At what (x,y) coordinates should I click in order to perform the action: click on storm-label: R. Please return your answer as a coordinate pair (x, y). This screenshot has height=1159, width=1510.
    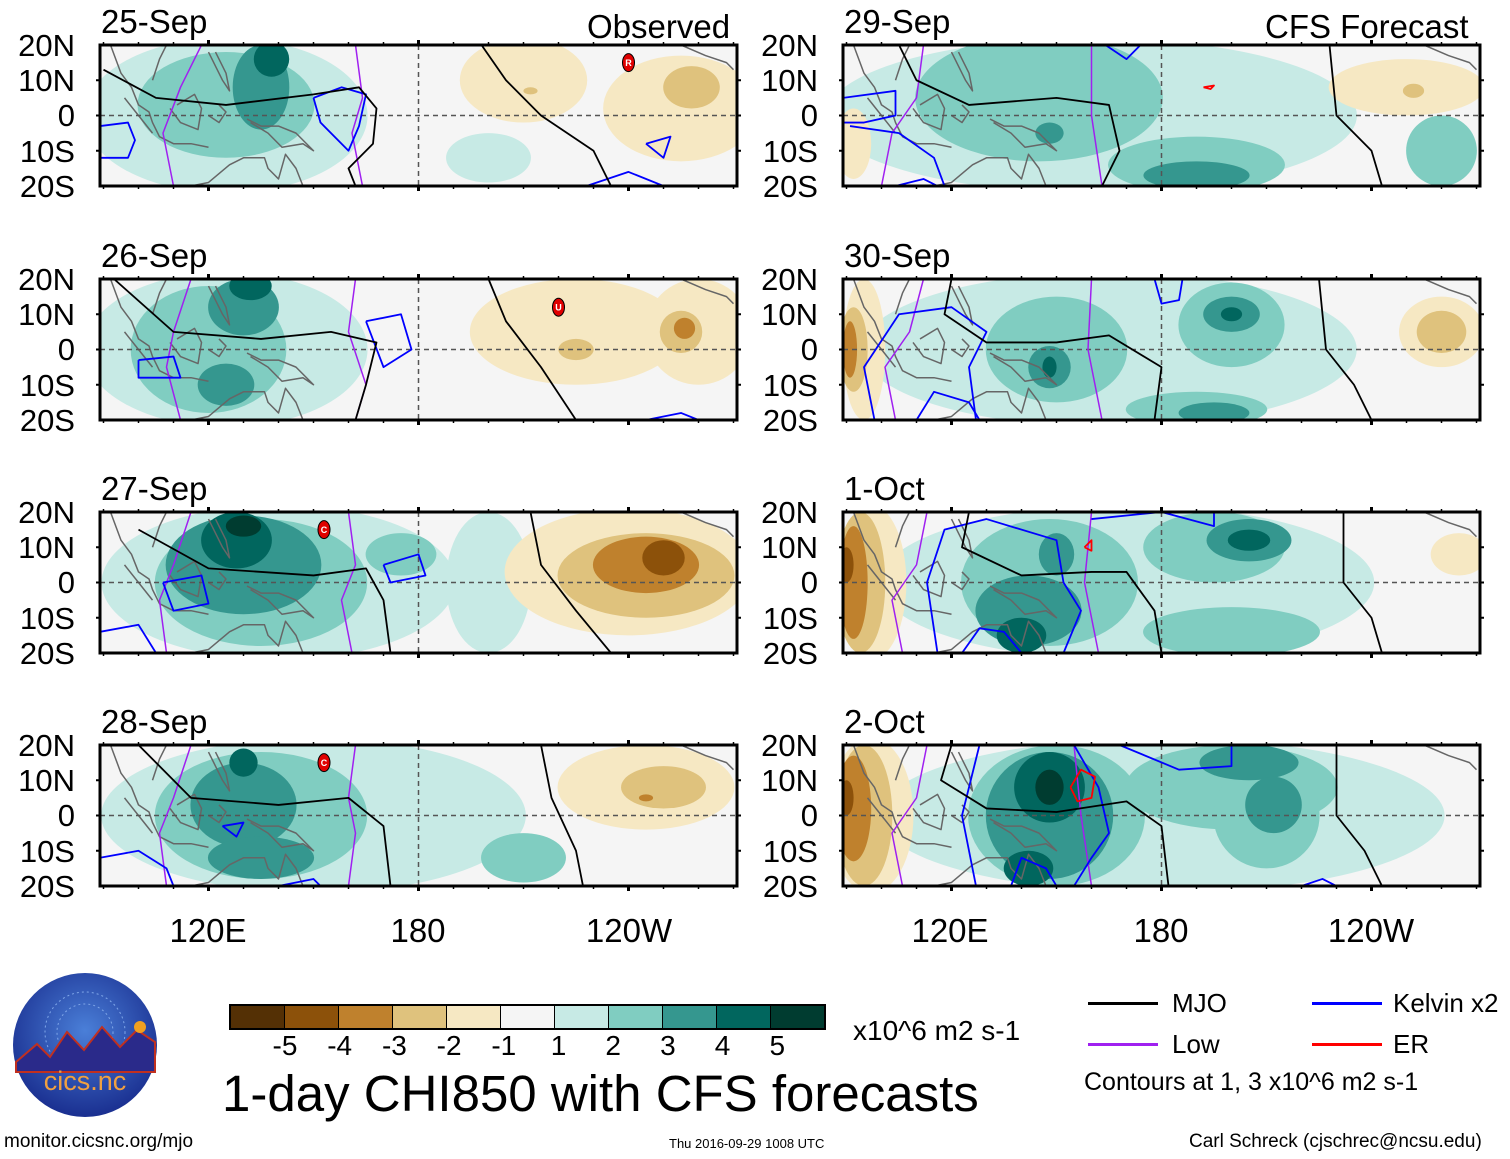
    Looking at the image, I should click on (628, 63).